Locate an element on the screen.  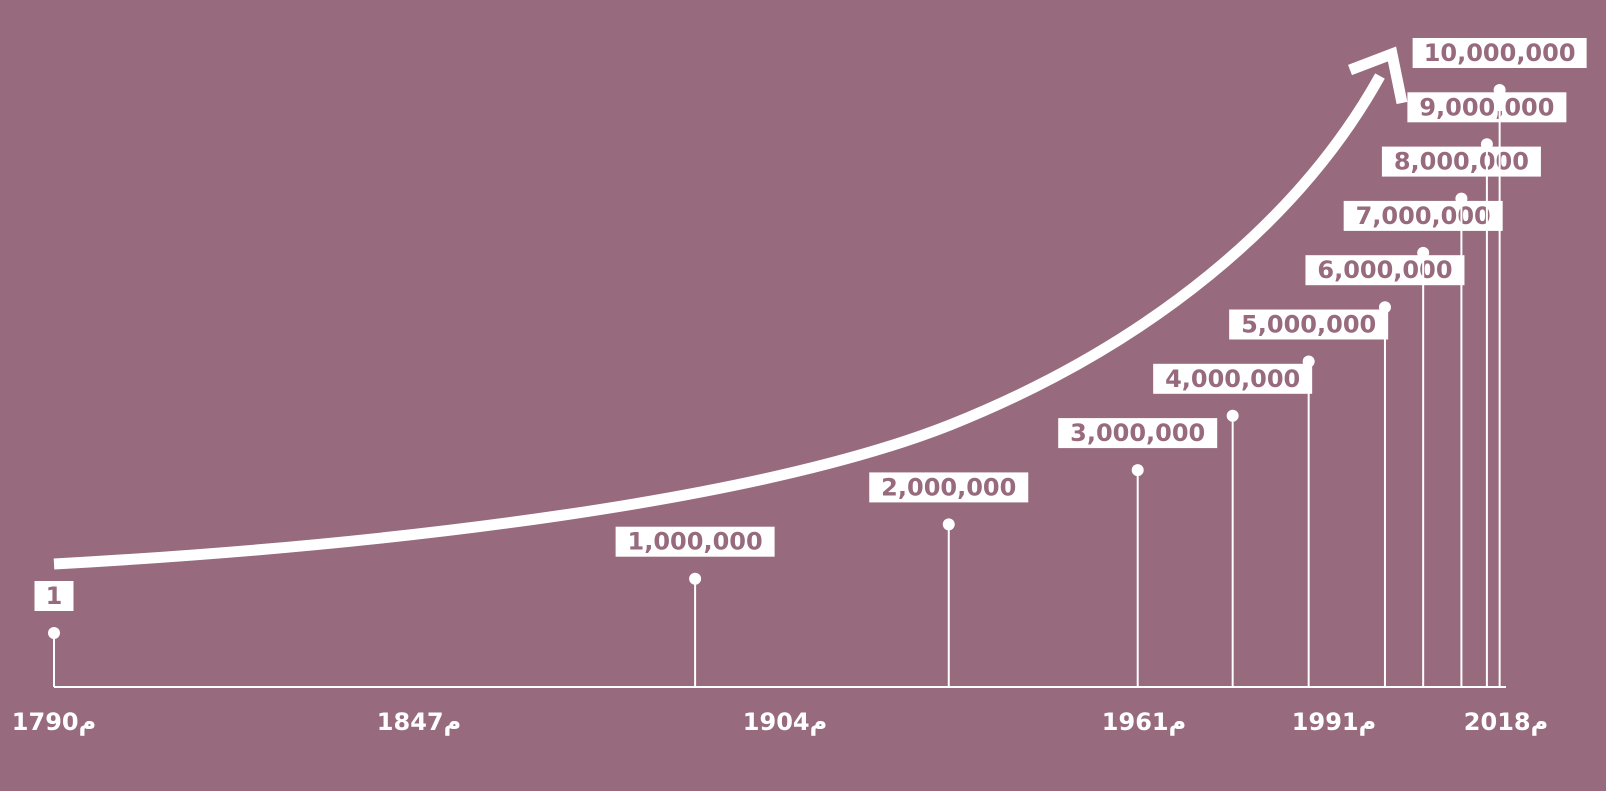
value-label-9: 9,000,000 is located at coordinates (1486, 107).